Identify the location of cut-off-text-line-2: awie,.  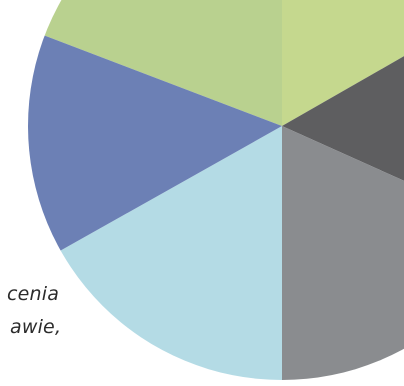
(36, 327).